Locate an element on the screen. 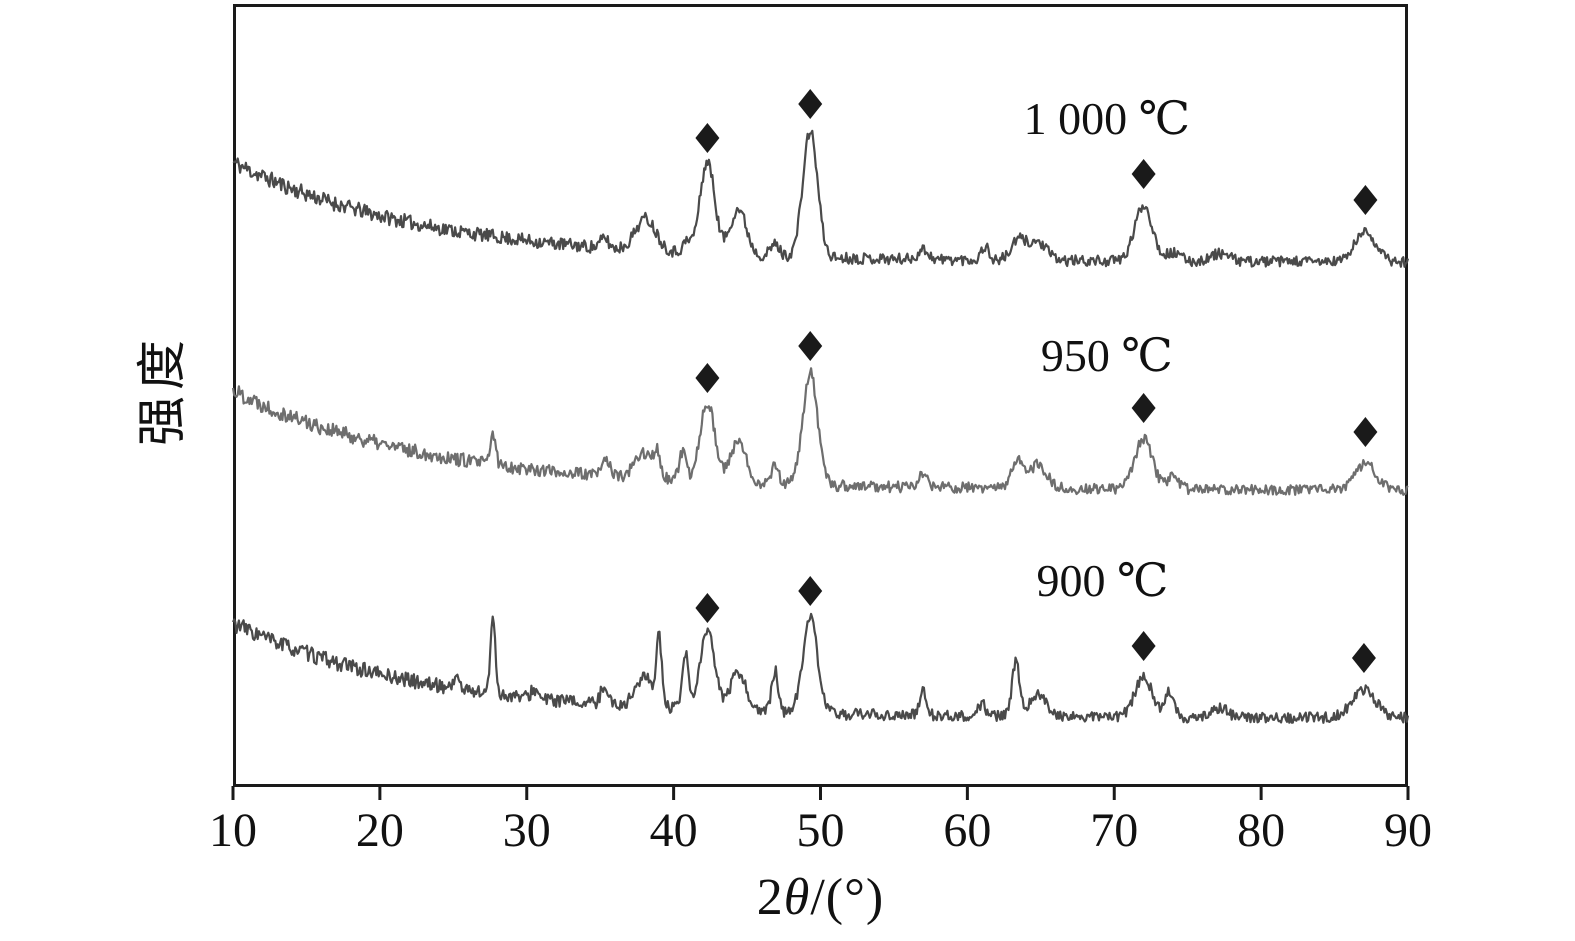 The height and width of the screenshot is (941, 1575). x-axis-label-theta: θ is located at coordinates (797, 897).